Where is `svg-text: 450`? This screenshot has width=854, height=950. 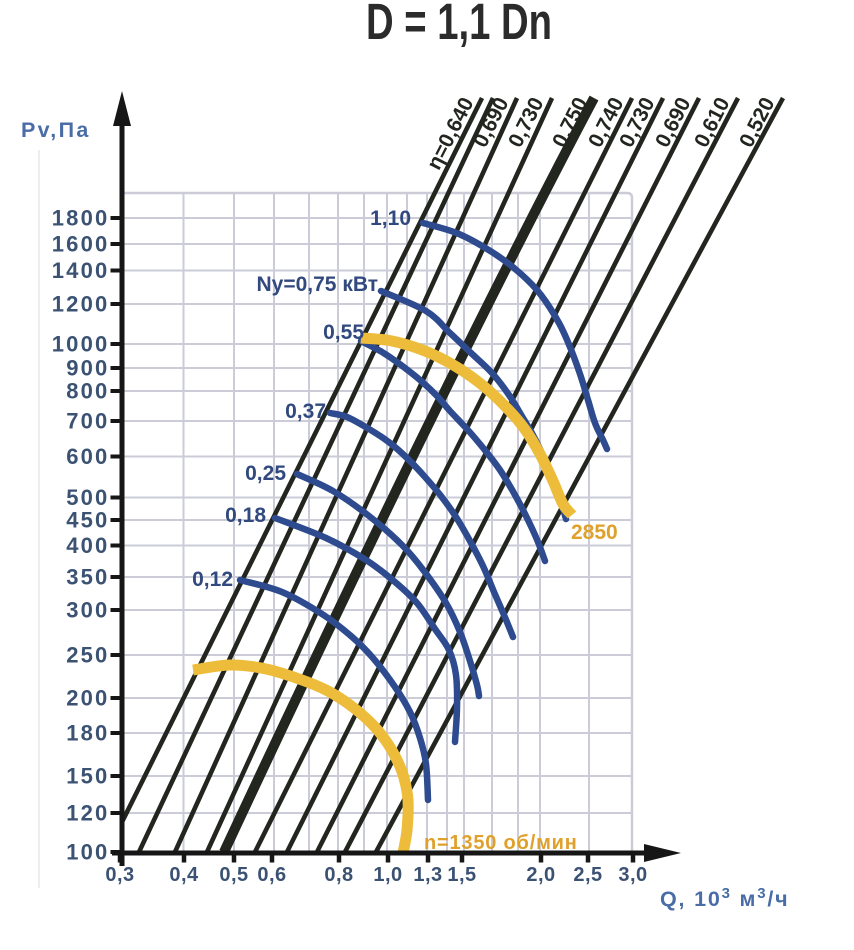
svg-text: 450 is located at coordinates (87, 520).